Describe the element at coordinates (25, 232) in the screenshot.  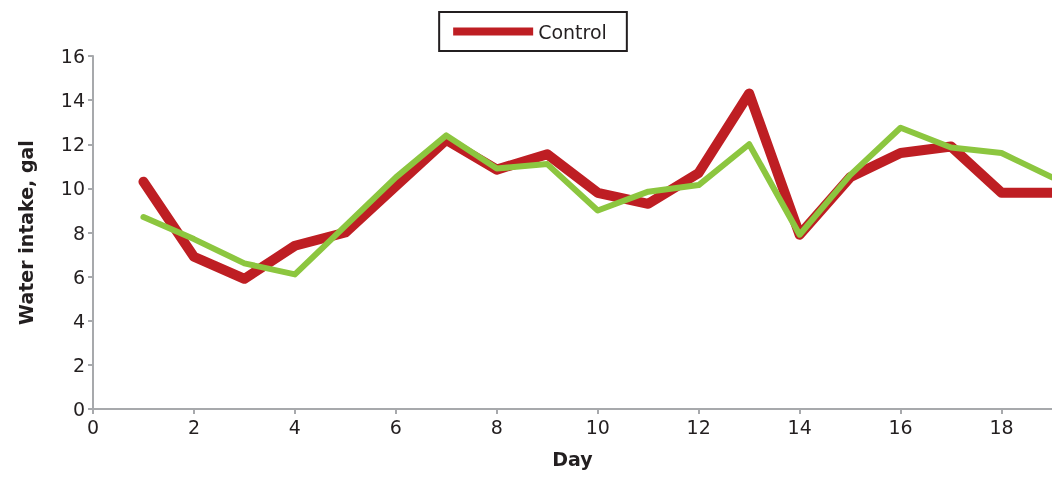
I see `y-axis-title: Water intake, gal` at that location.